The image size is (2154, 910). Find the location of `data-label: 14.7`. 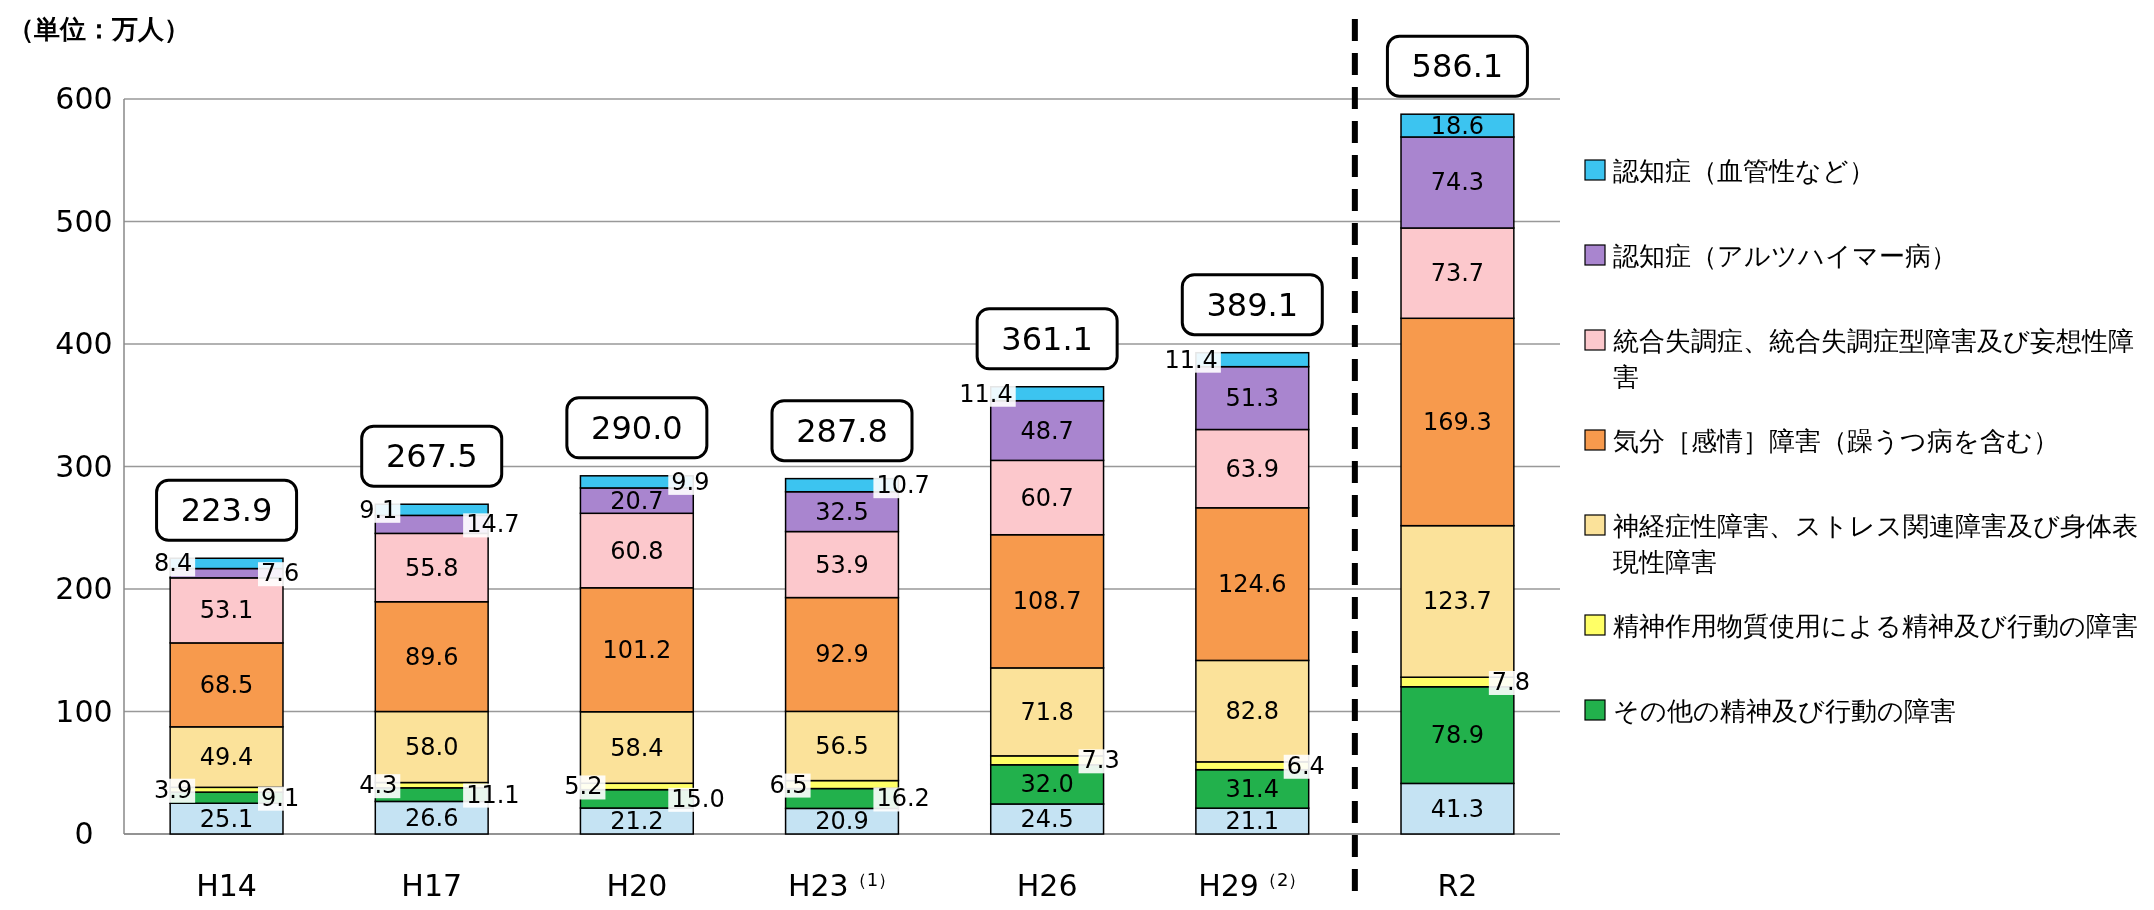

data-label: 14.7 is located at coordinates (493, 524).